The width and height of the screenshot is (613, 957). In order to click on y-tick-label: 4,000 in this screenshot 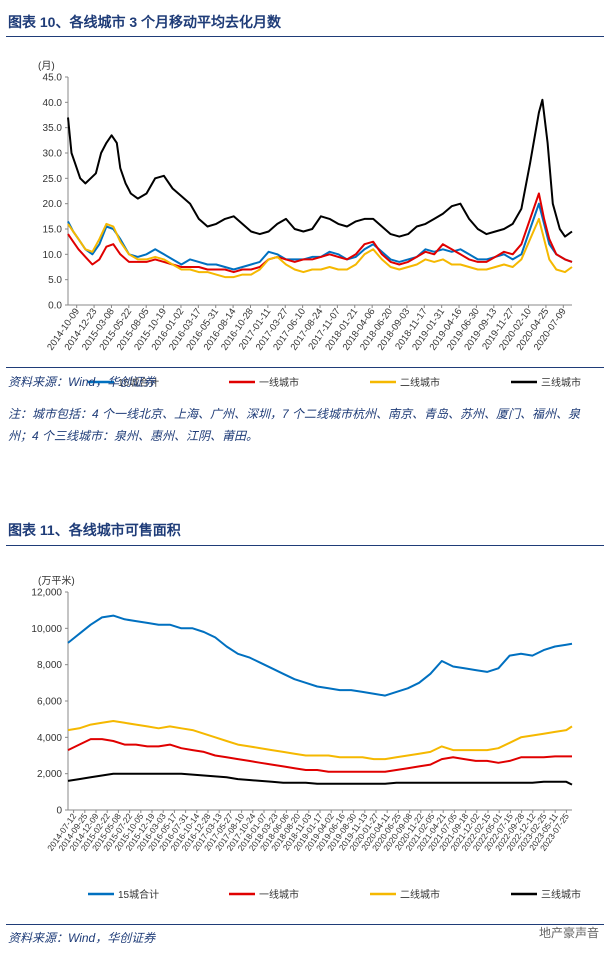, I will do `click(49, 738)`.